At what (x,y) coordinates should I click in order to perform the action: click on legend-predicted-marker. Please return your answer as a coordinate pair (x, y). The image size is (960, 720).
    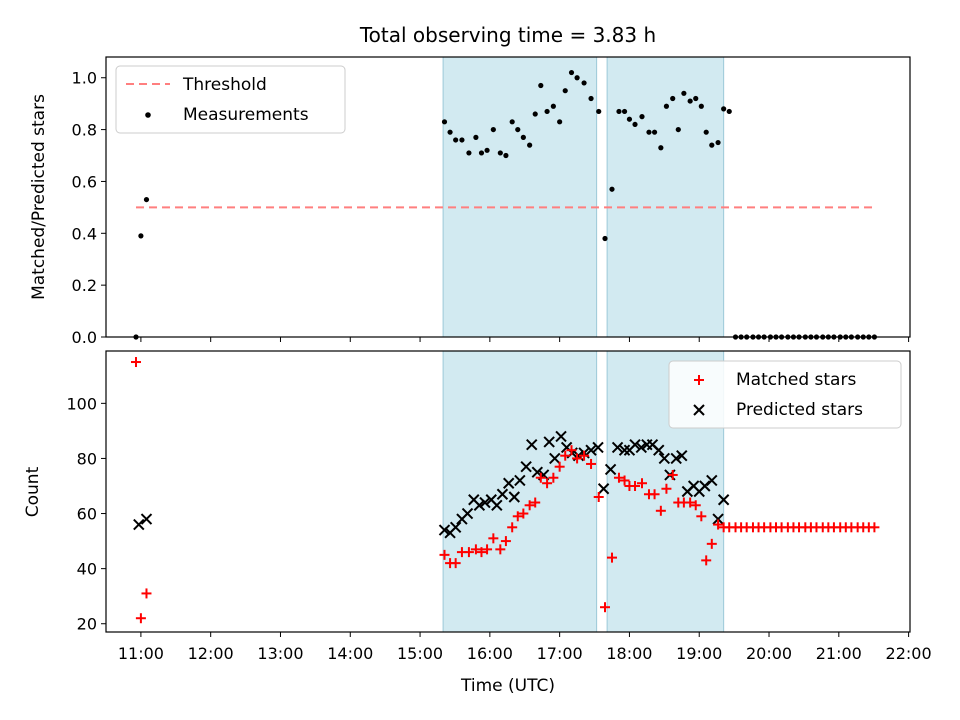
    Looking at the image, I should click on (699, 410).